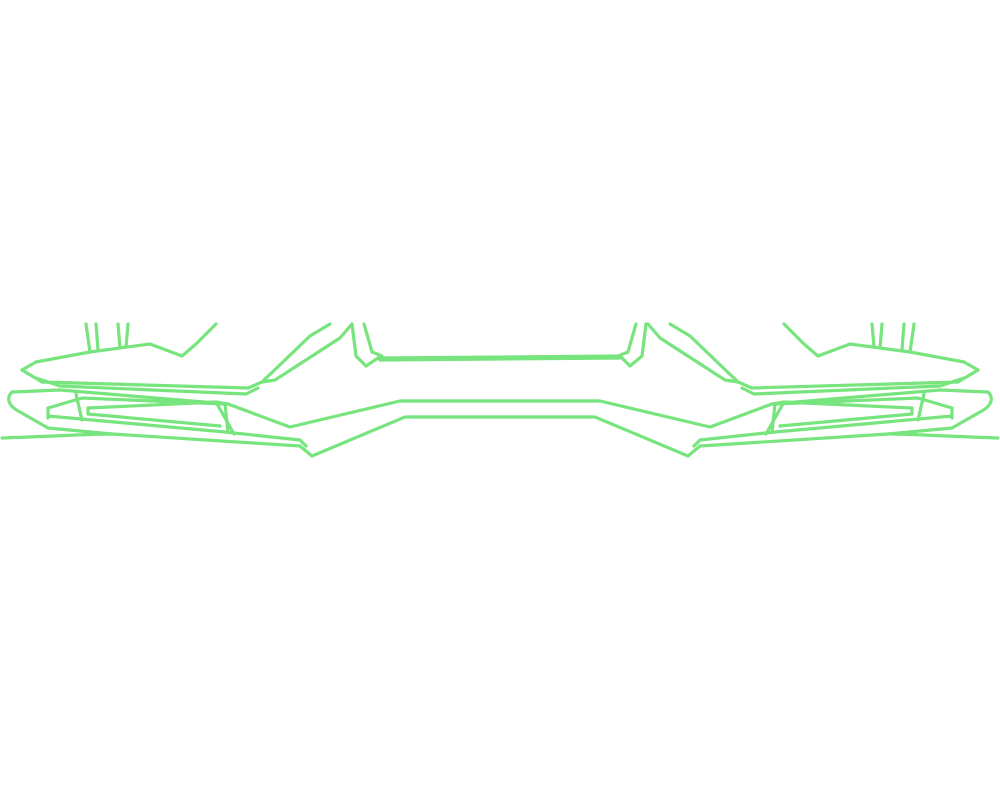 This screenshot has height=800, width=1000. What do you see at coordinates (693, 353) in the screenshot?
I see `right-wing-rib` at bounding box center [693, 353].